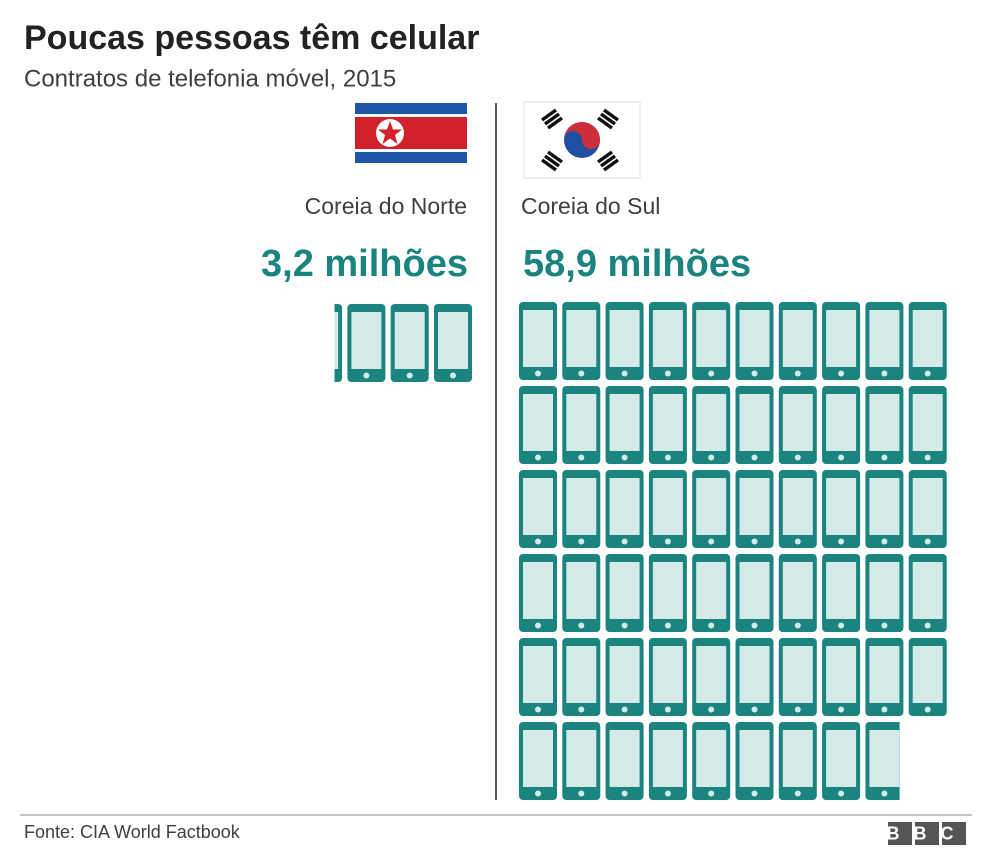 Image resolution: width=984 pixels, height=862 pixels. I want to click on logo: BBC, so click(926, 833).